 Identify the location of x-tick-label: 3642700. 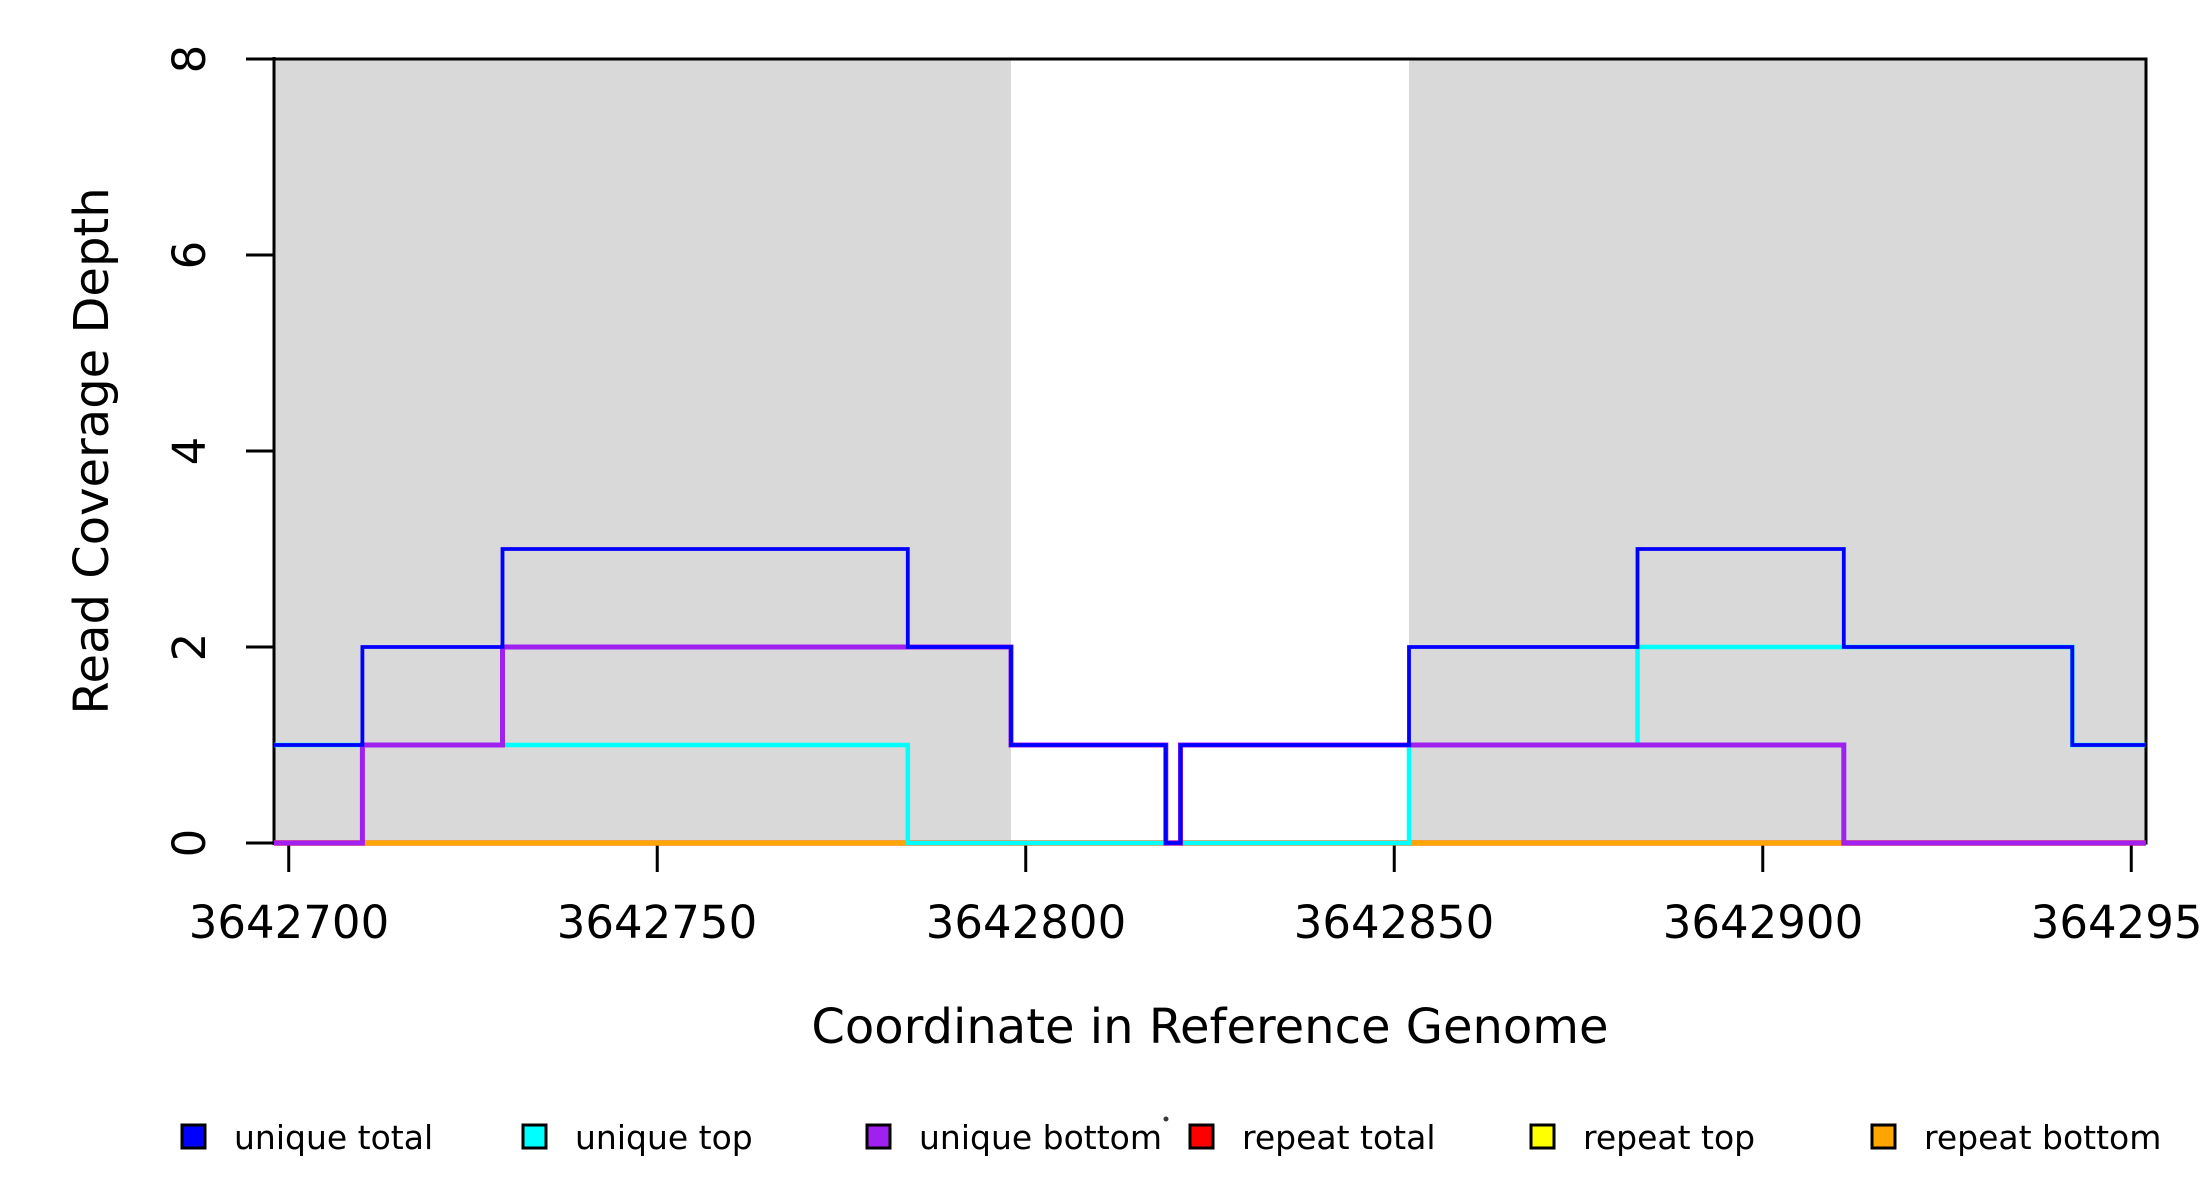
(289, 922).